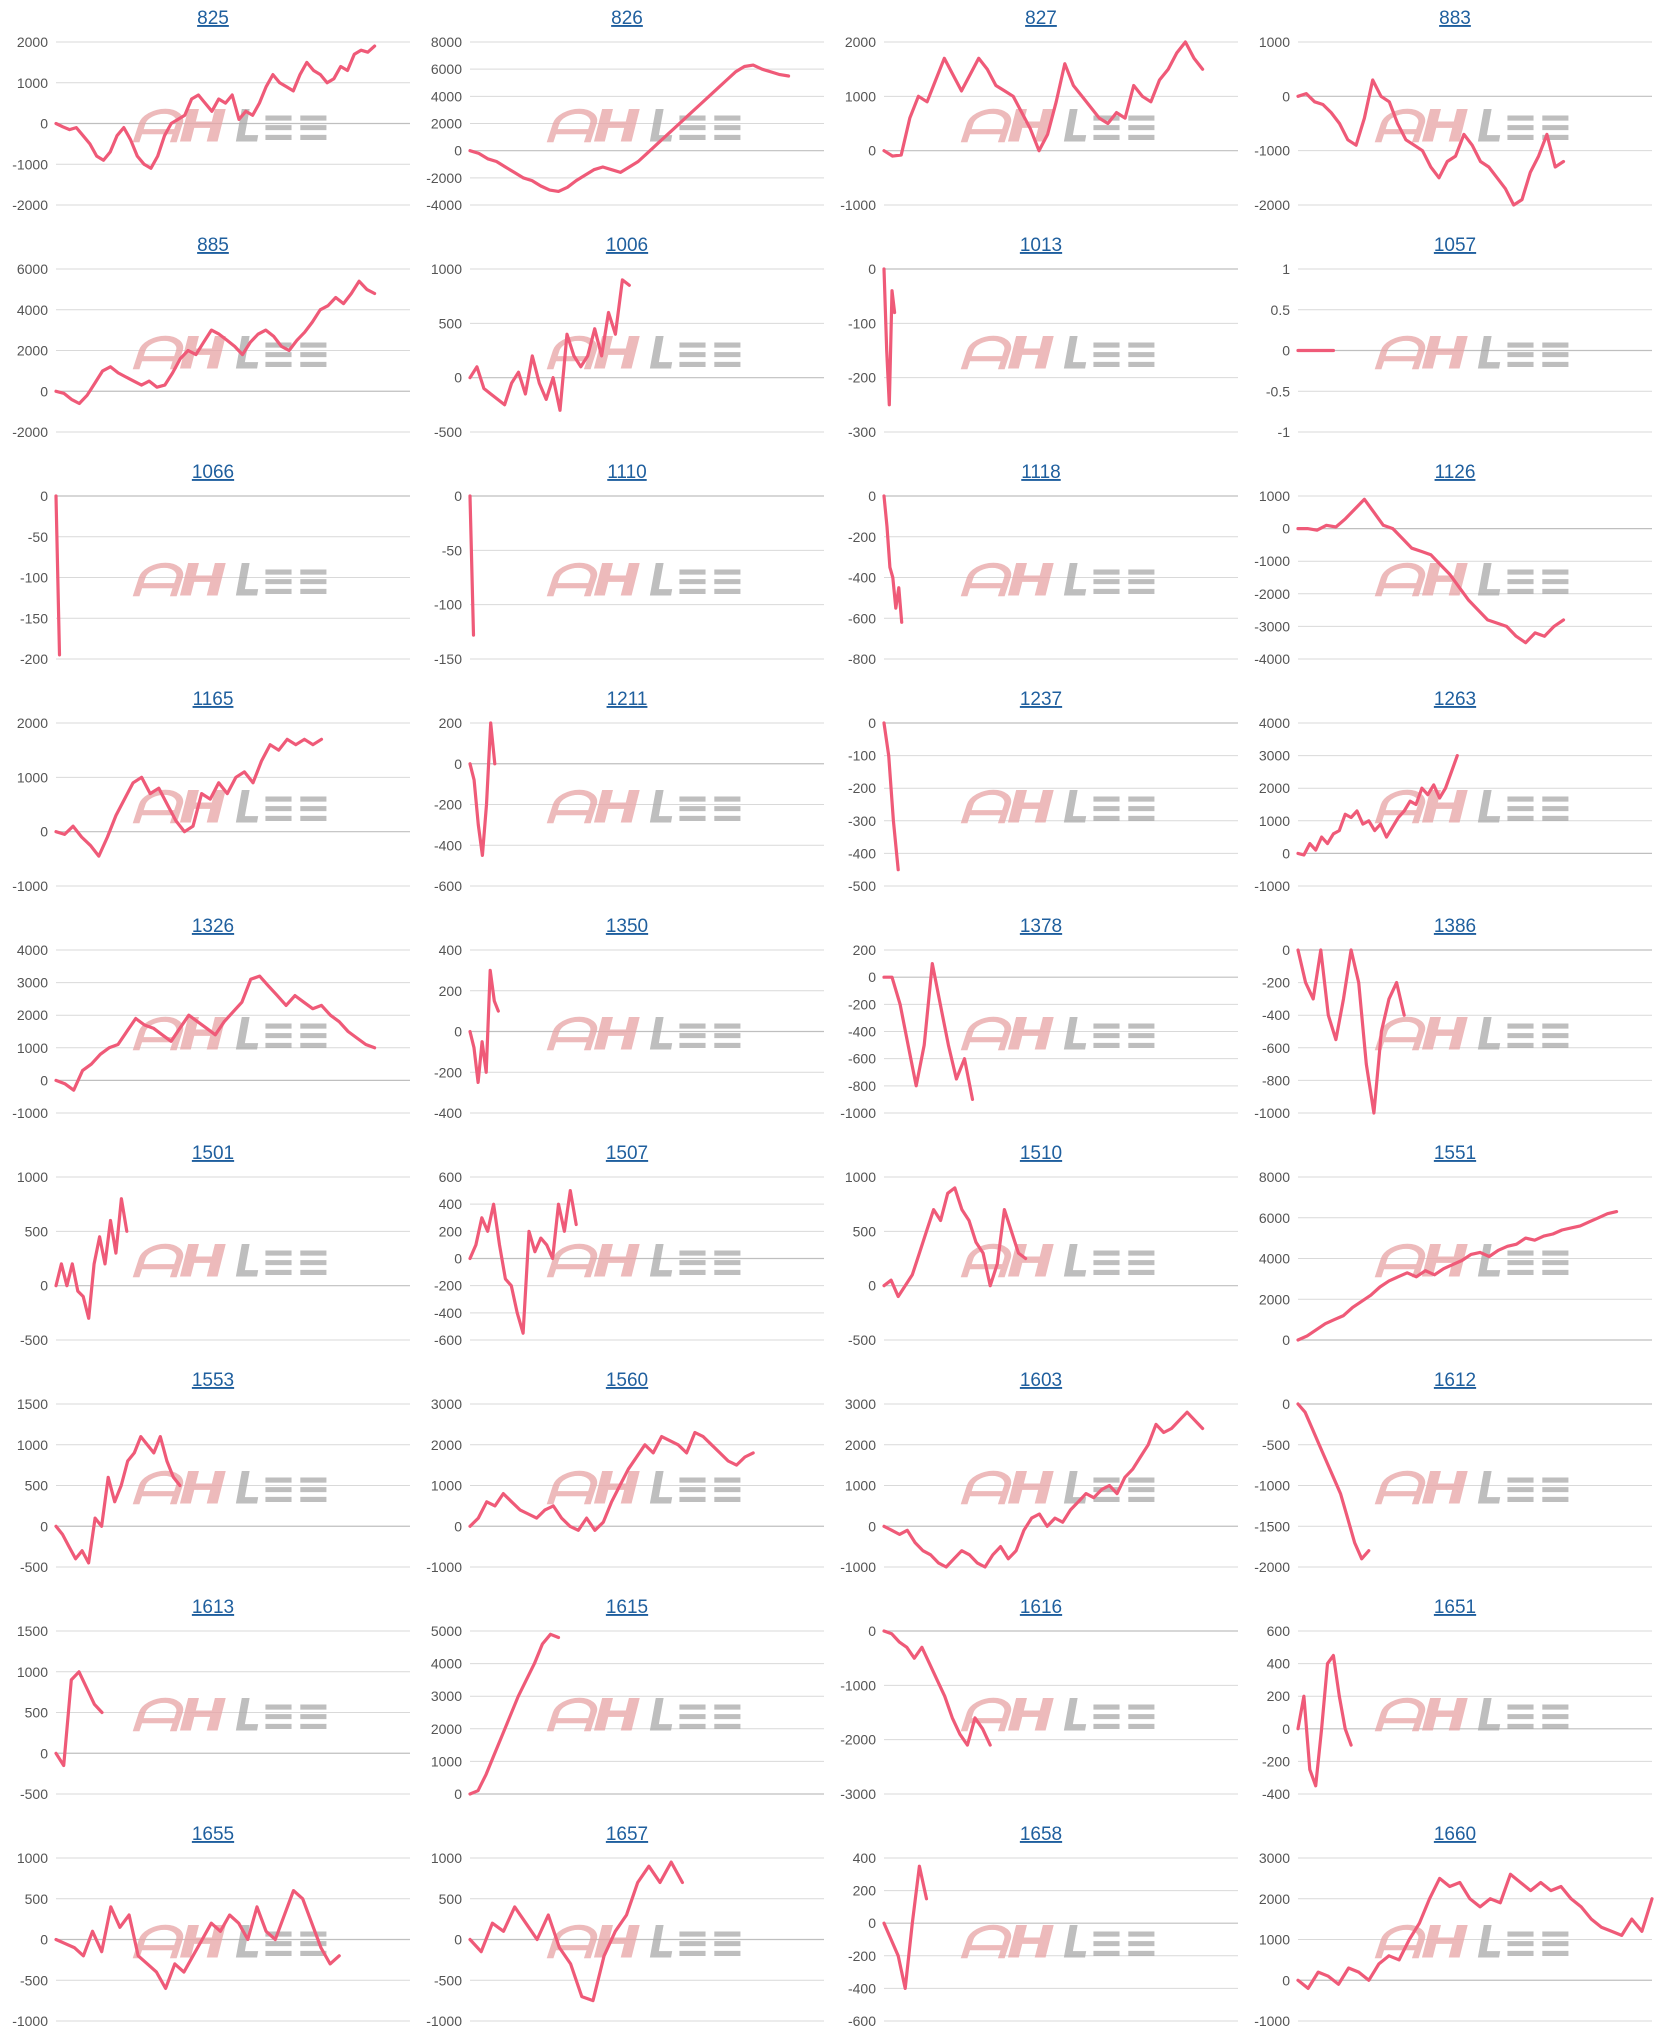 This screenshot has height=2043, width=1656. What do you see at coordinates (1035, 794) in the screenshot?
I see `chart-panel: -500 -400 -300 -200 -100 0 ᗩᕼ ᒪ≡≡ 1237` at bounding box center [1035, 794].